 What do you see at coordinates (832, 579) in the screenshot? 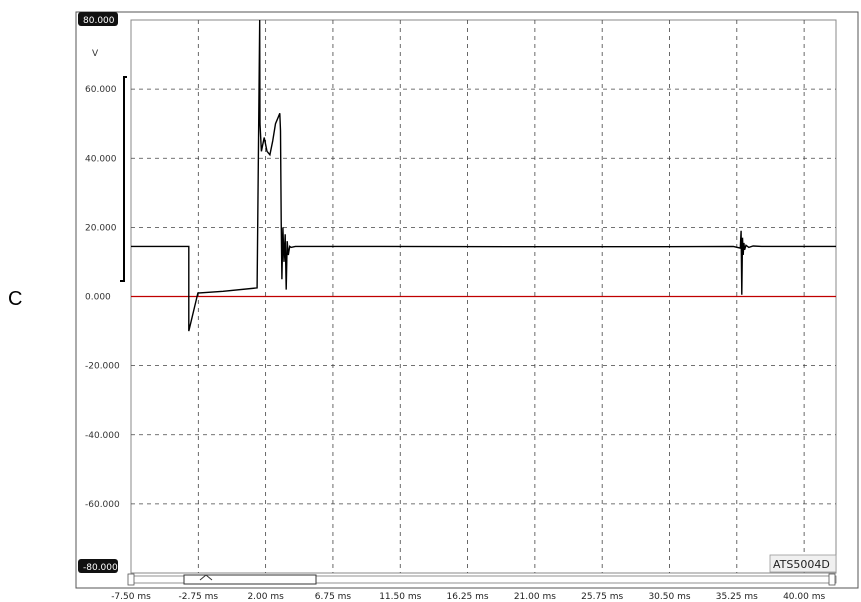
I see `time-scrollbar-right-handle` at bounding box center [832, 579].